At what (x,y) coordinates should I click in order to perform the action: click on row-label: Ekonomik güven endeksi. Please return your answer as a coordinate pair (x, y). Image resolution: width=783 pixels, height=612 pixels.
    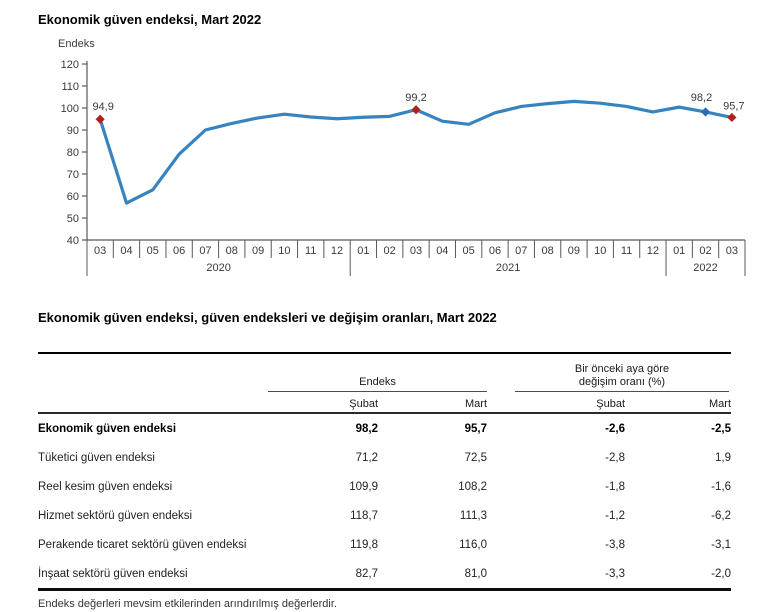
    Looking at the image, I should click on (107, 428).